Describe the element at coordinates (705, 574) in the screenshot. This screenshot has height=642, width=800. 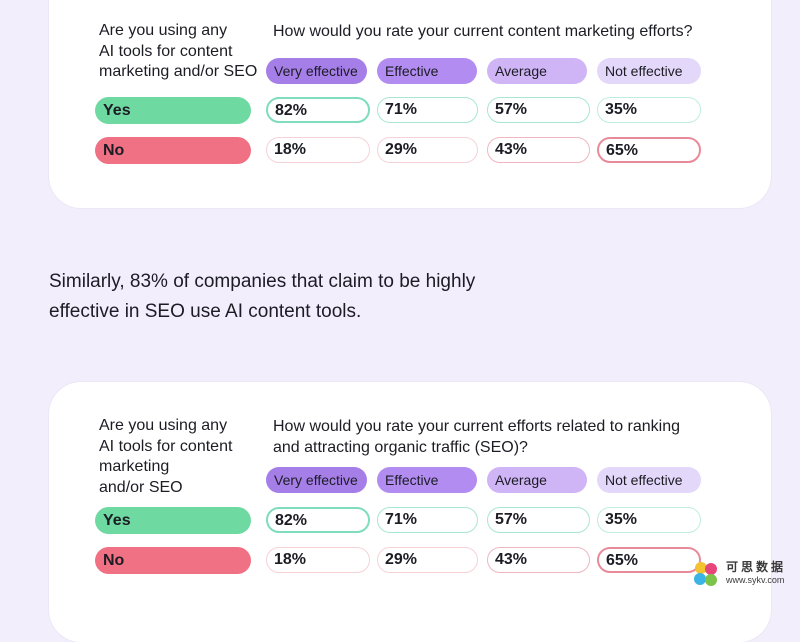
I see `watermark-logo-icon` at that location.